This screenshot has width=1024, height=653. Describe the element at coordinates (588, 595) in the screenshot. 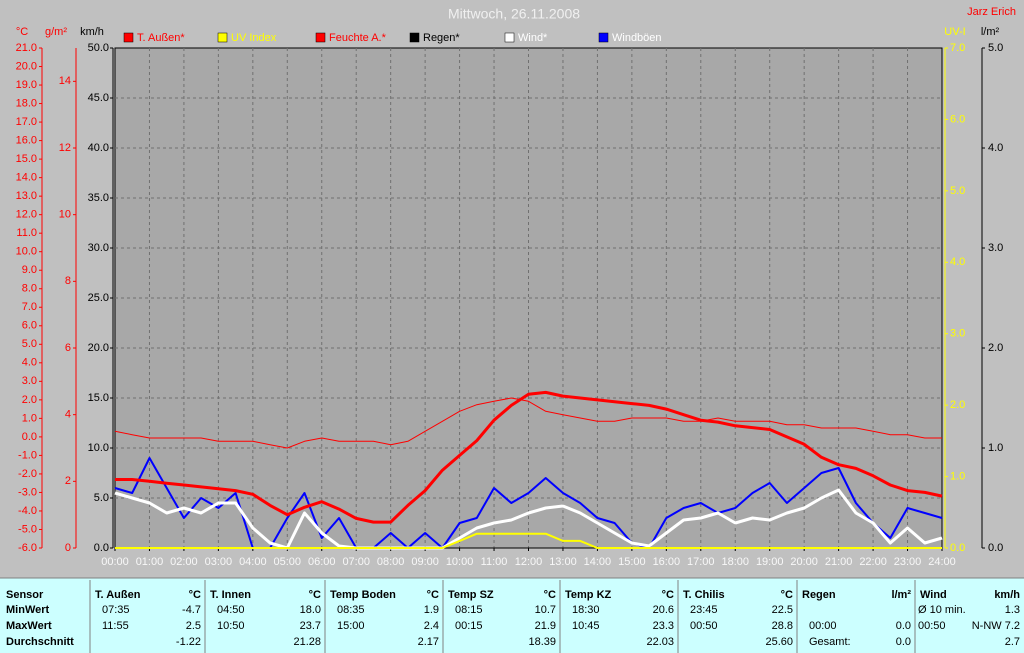

I see `column-header: Temp KZ` at that location.